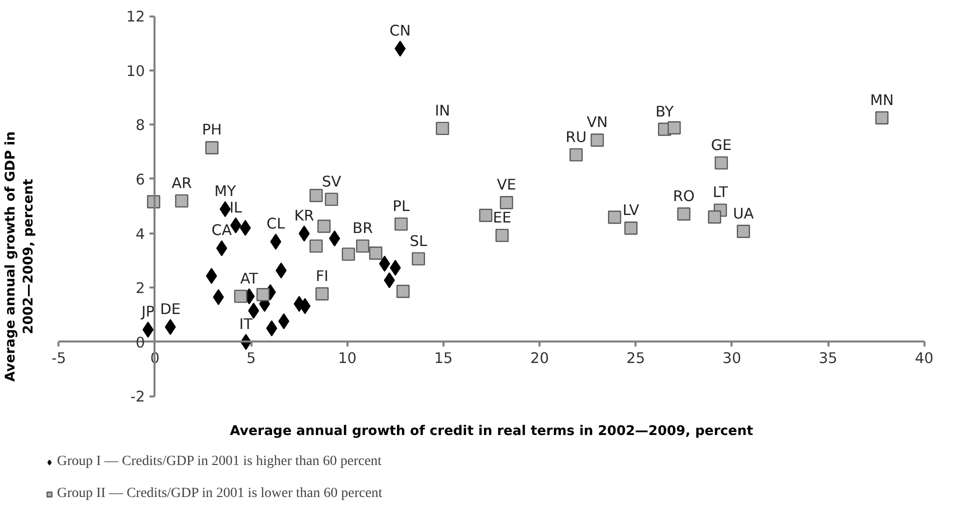 This screenshot has height=523, width=967. I want to click on annotation: DE, so click(170, 309).